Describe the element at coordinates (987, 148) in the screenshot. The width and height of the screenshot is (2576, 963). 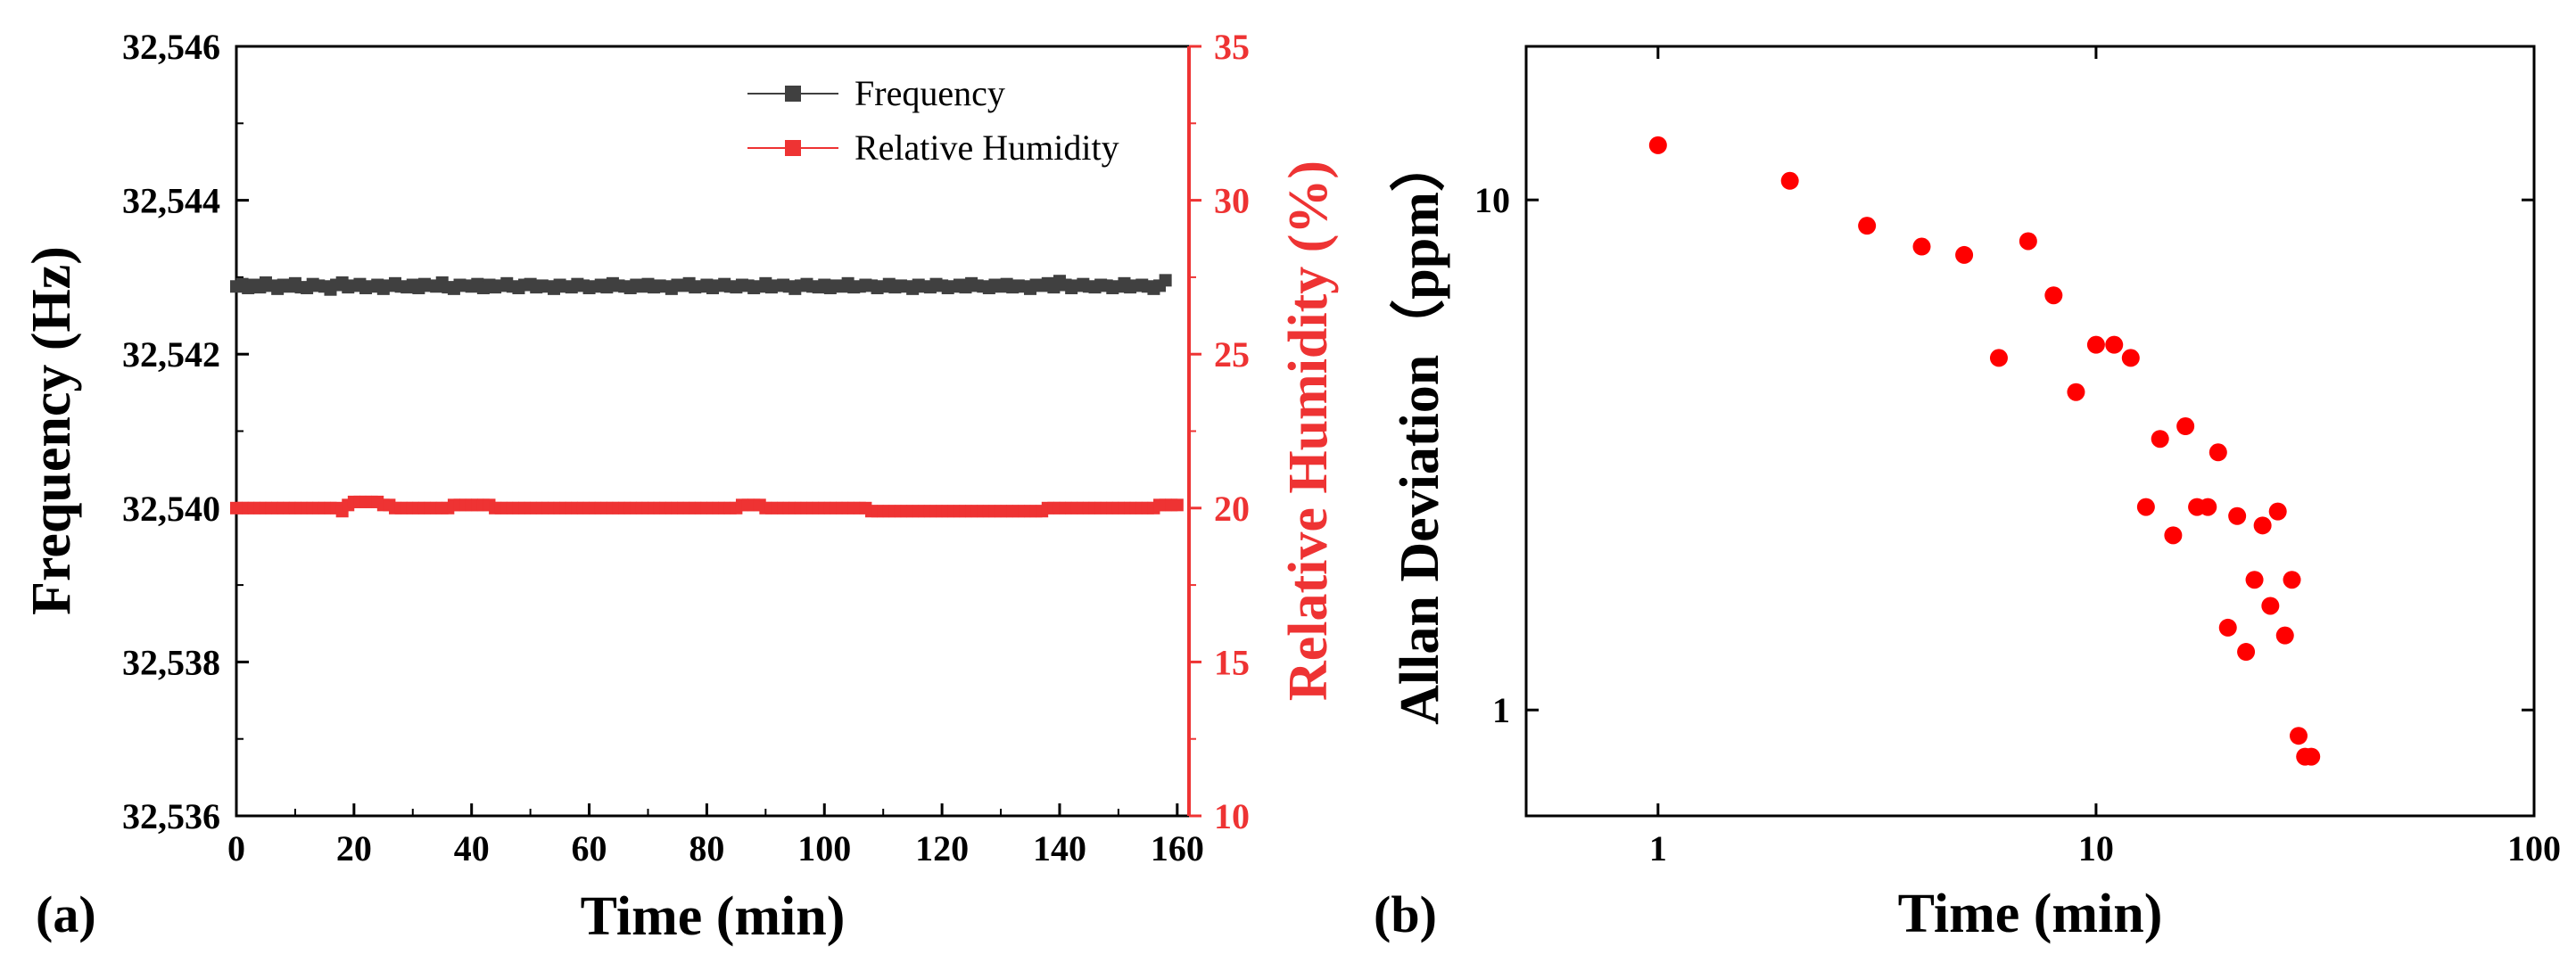
I see `legend-humidity-label: Relative Humidity` at that location.